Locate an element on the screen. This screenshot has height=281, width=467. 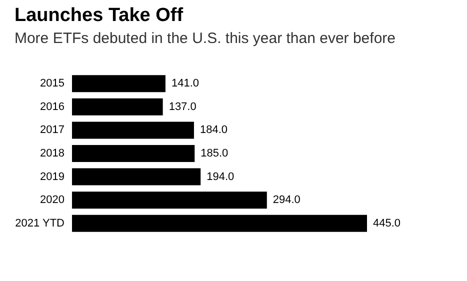
chart-subtitle: More ETFs debuted in the U.S. this year than ever before is located at coordinates (205, 38).